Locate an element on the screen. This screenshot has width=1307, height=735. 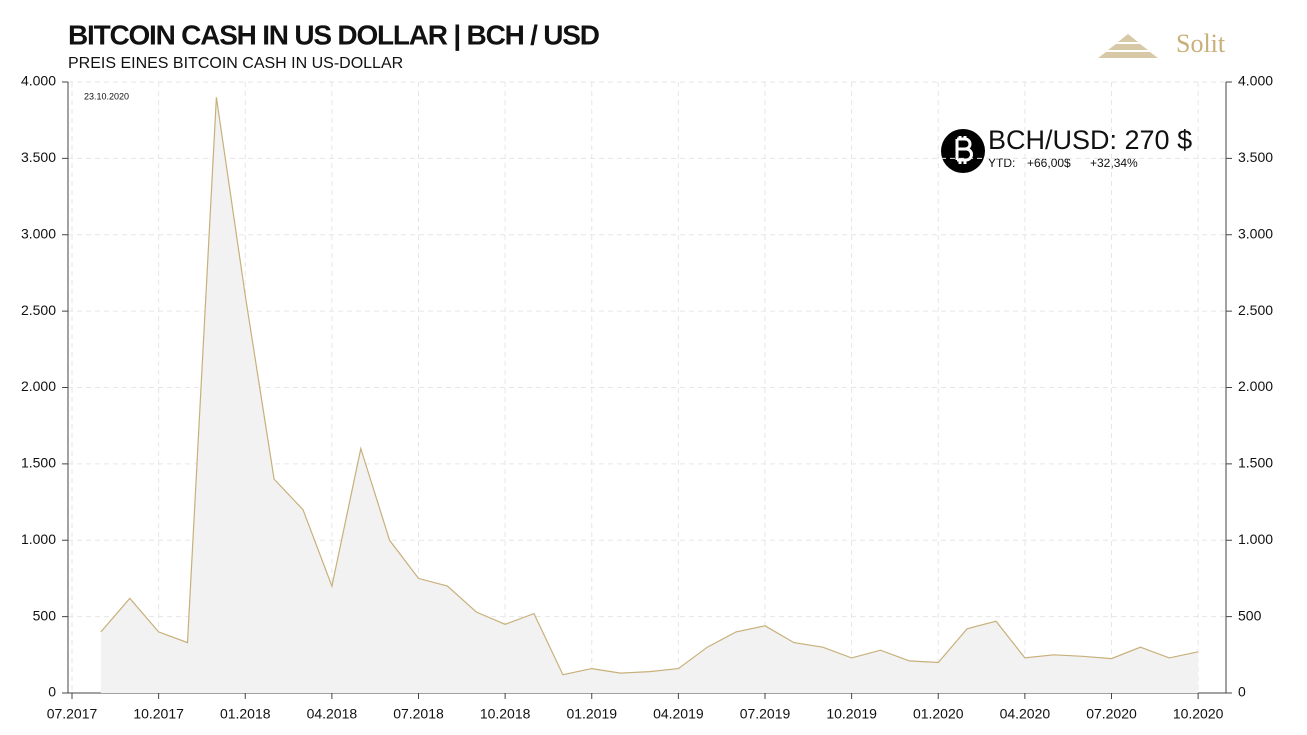
y-tick-label: 500 is located at coordinates (45, 615).